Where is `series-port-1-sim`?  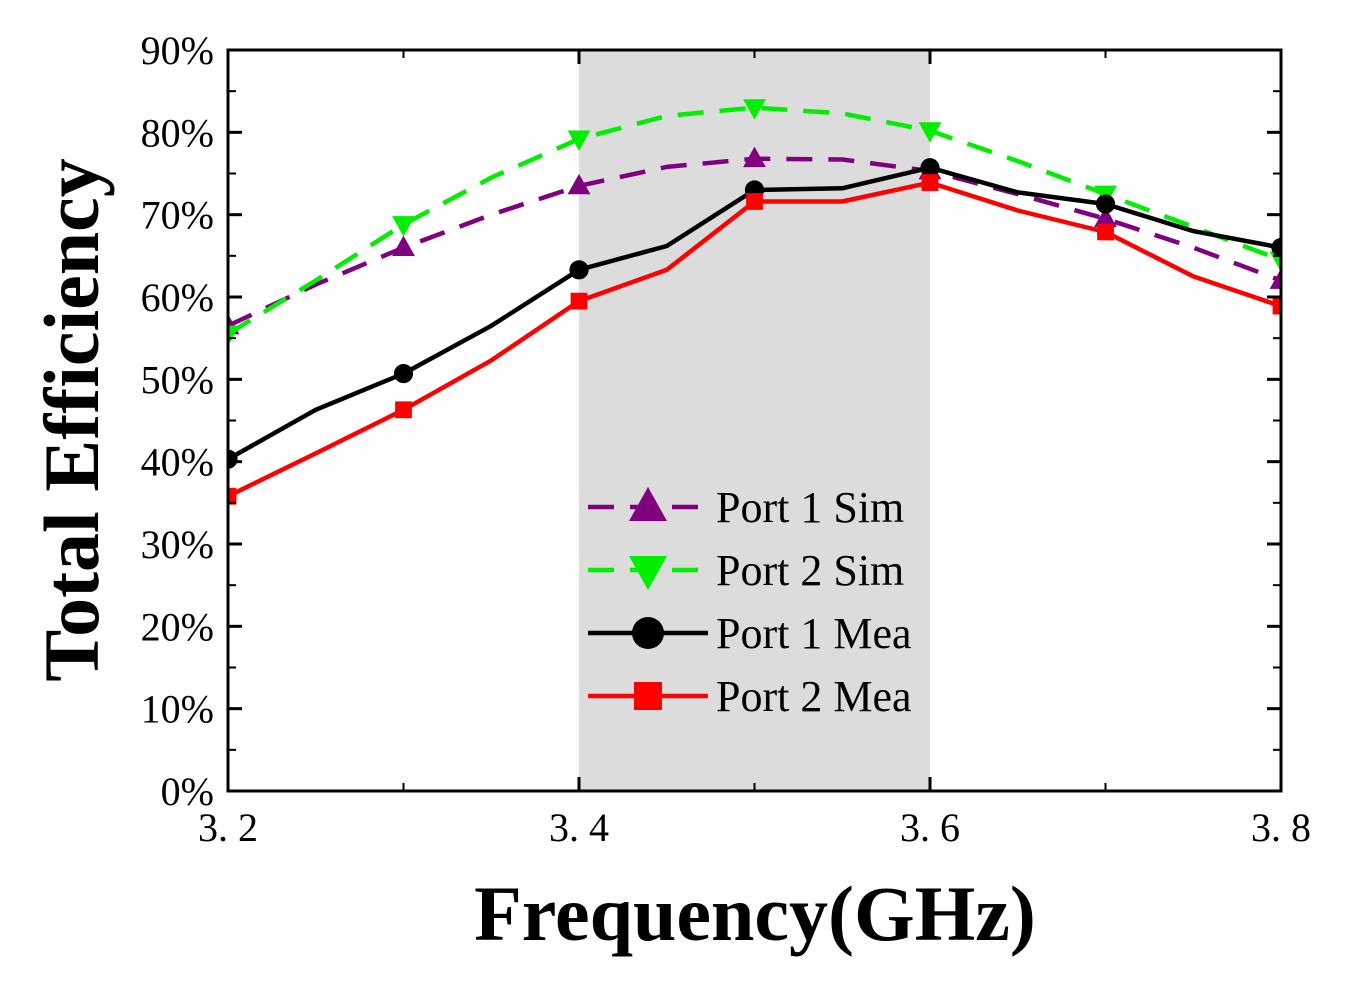
series-port-1-sim is located at coordinates (754, 240).